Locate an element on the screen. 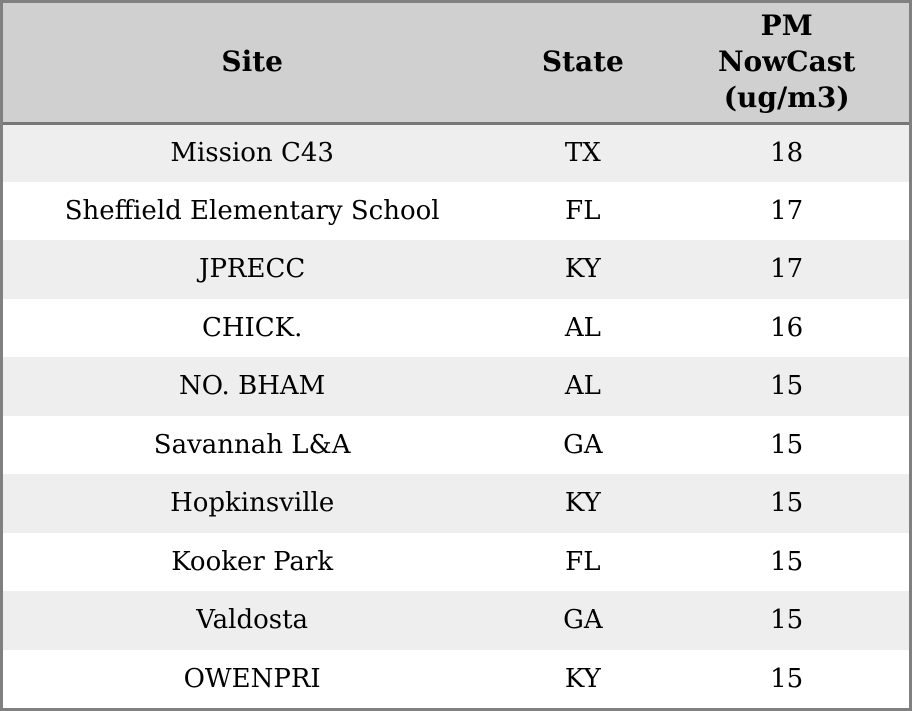 This screenshot has width=912, height=711. table-row: NO. BHAM AL 15 is located at coordinates (456, 386).